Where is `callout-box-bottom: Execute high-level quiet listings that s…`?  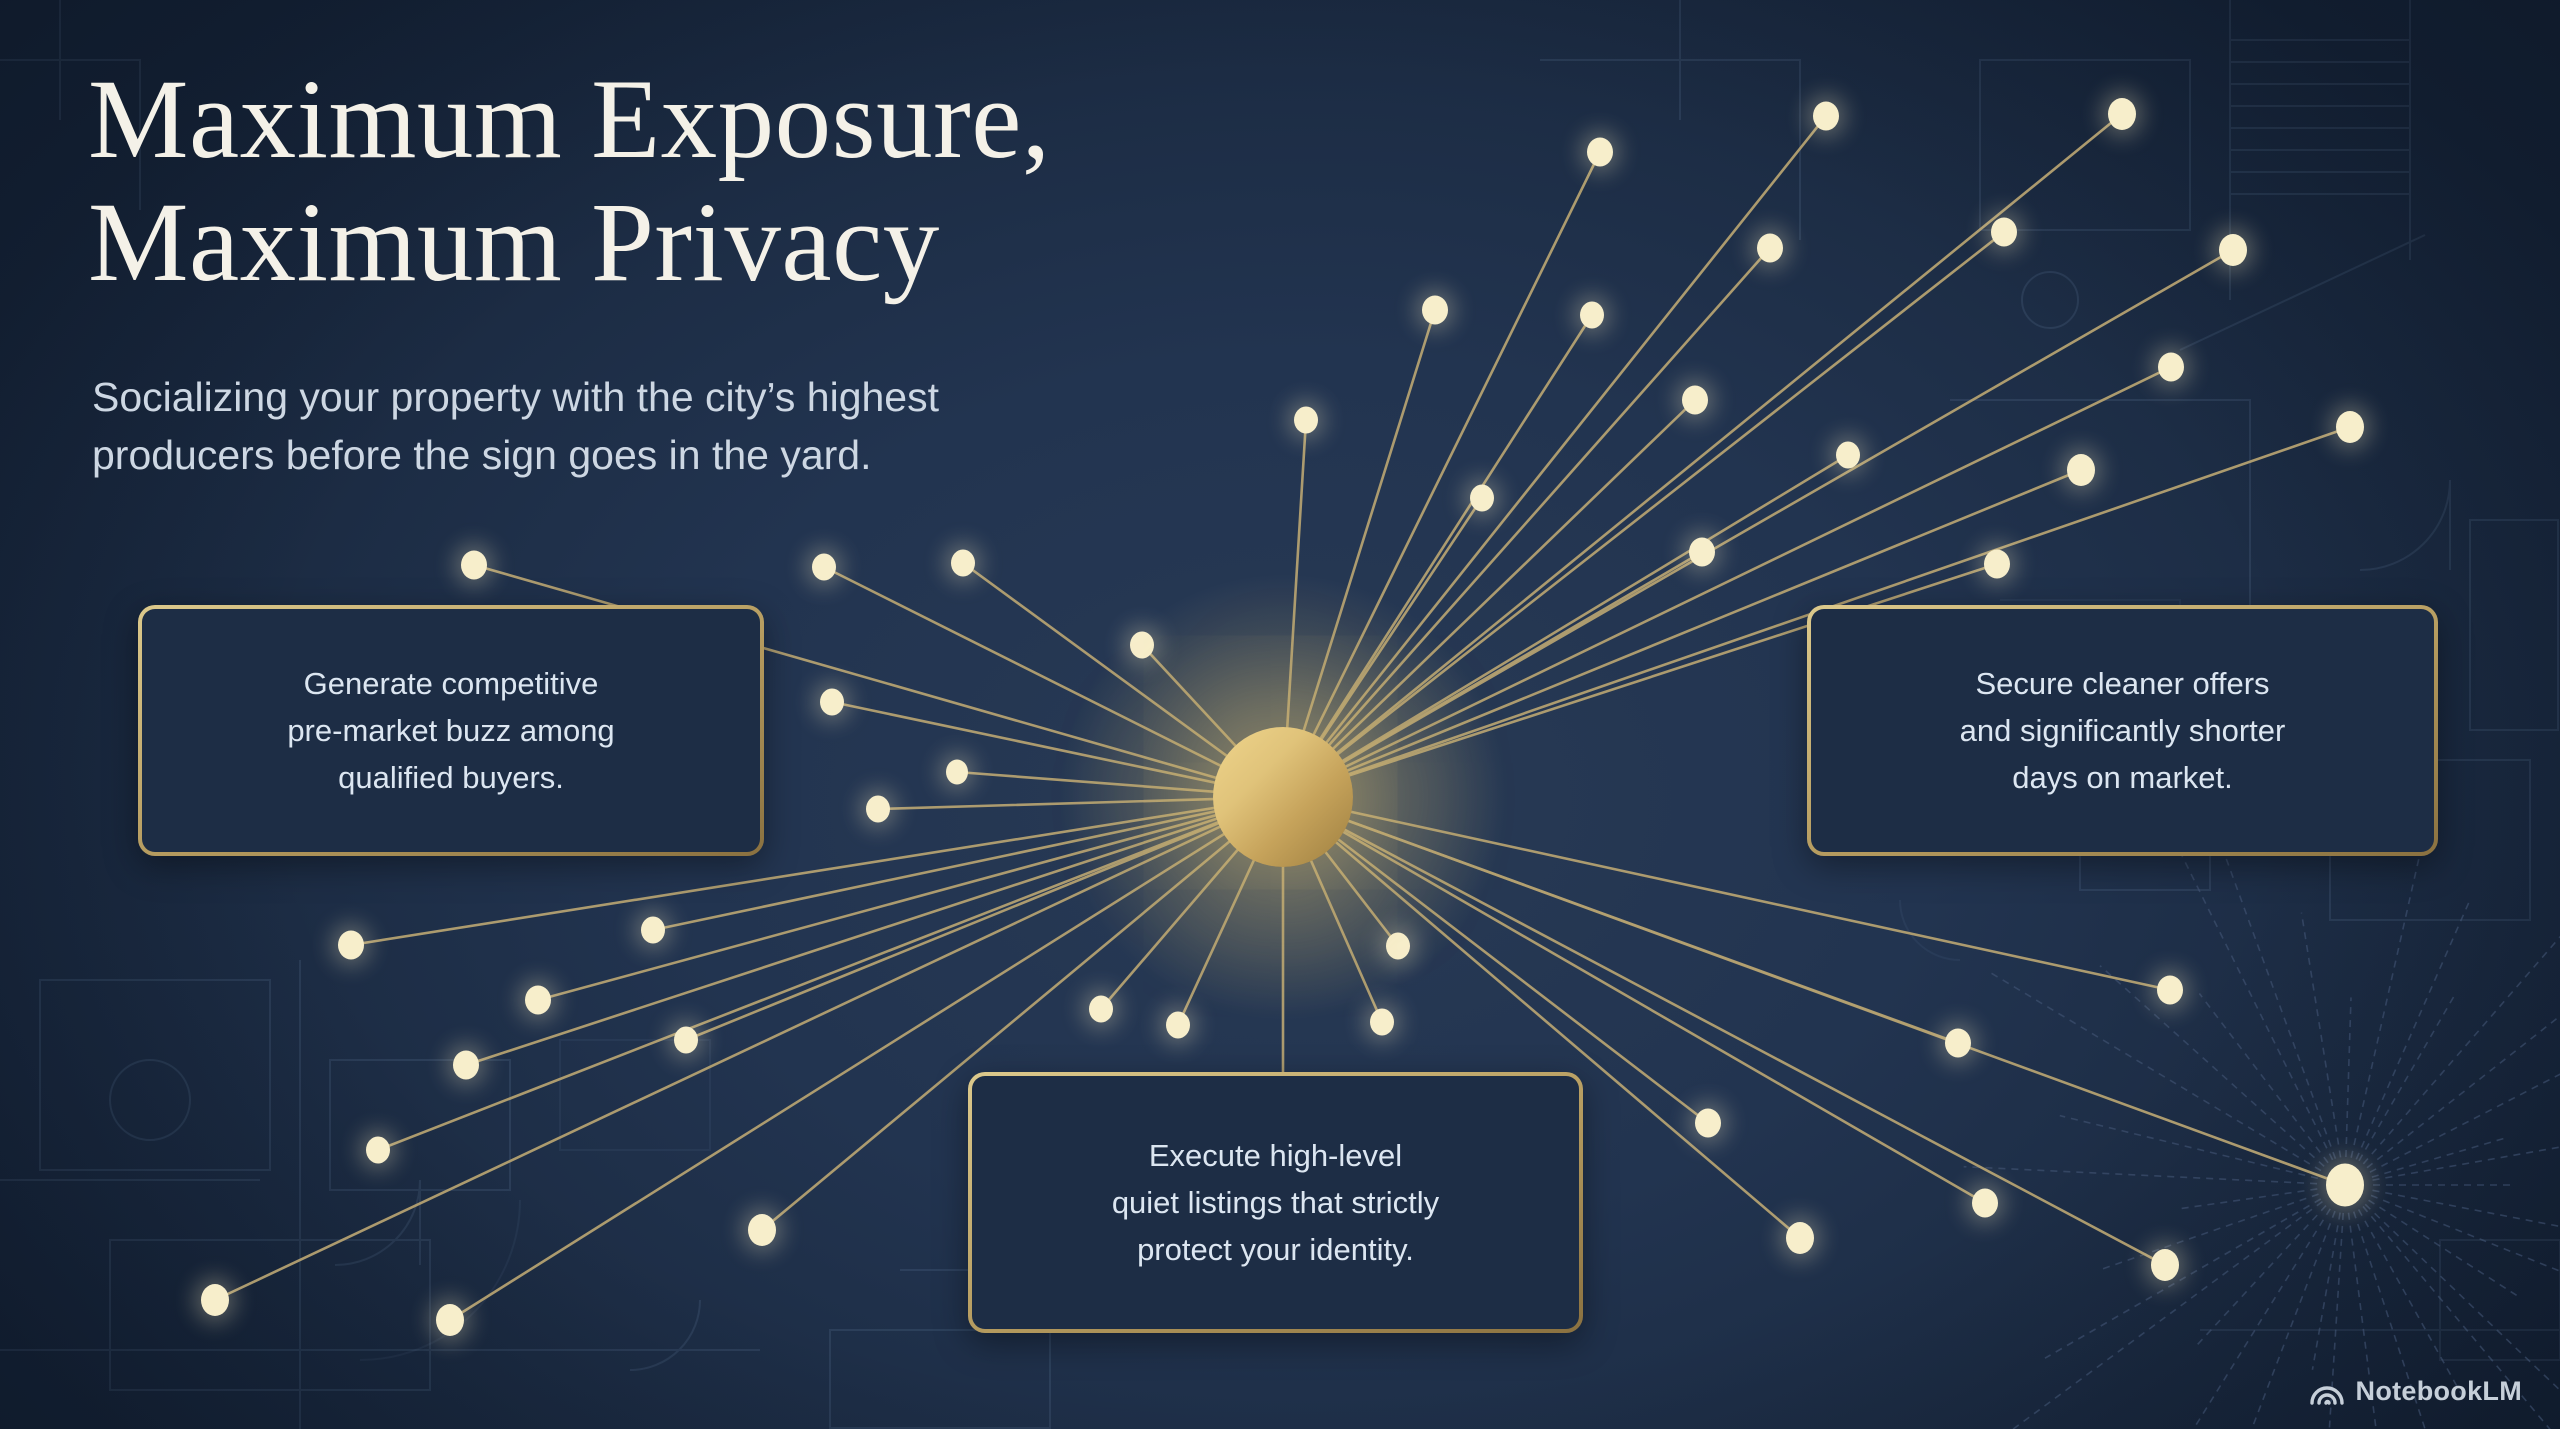
callout-box-bottom: Execute high-level quiet listings that s… is located at coordinates (1275, 1202).